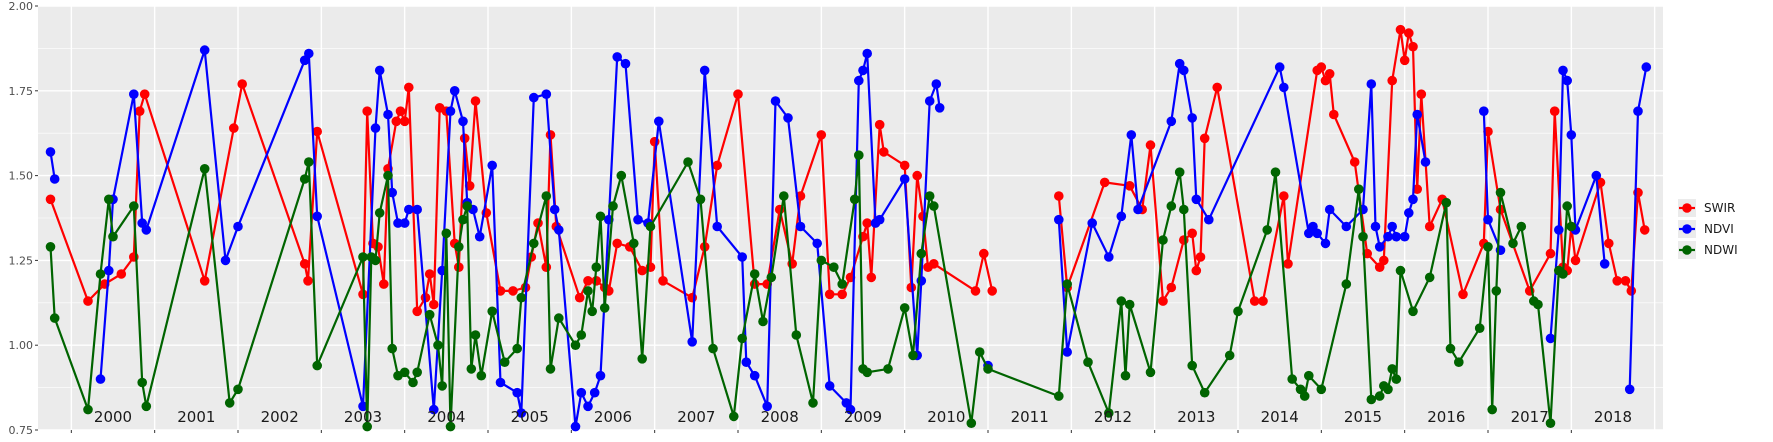 This screenshot has height=442, width=1773. Describe the element at coordinates (1687, 229) in the screenshot. I see `legend-key-point` at that location.